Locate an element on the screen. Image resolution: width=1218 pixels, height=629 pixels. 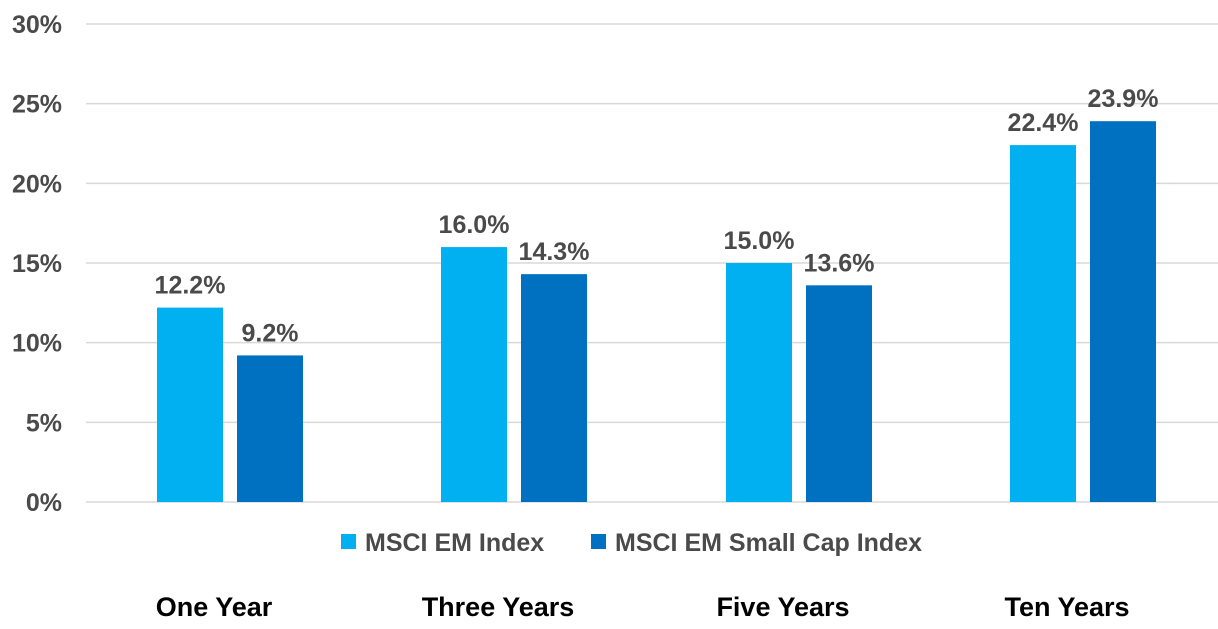
legend: MSCI EM Index MSCI EM Small Cap Index is located at coordinates (631, 543).